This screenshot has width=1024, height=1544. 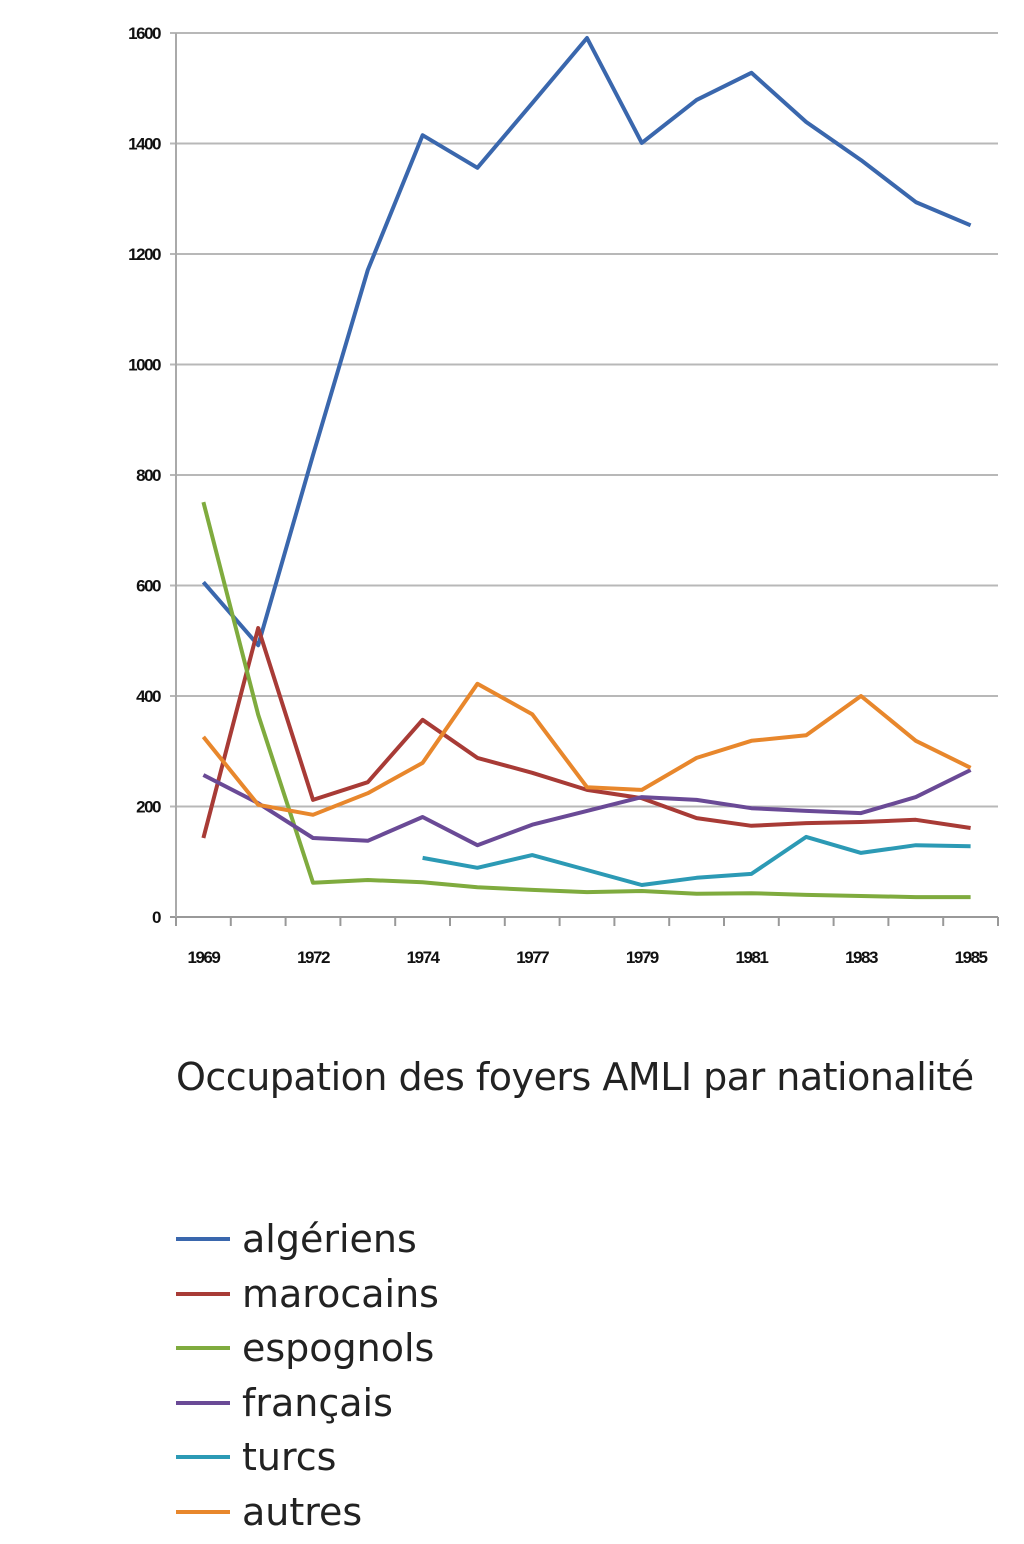 What do you see at coordinates (317, 1402) in the screenshot?
I see `legend-label: français` at bounding box center [317, 1402].